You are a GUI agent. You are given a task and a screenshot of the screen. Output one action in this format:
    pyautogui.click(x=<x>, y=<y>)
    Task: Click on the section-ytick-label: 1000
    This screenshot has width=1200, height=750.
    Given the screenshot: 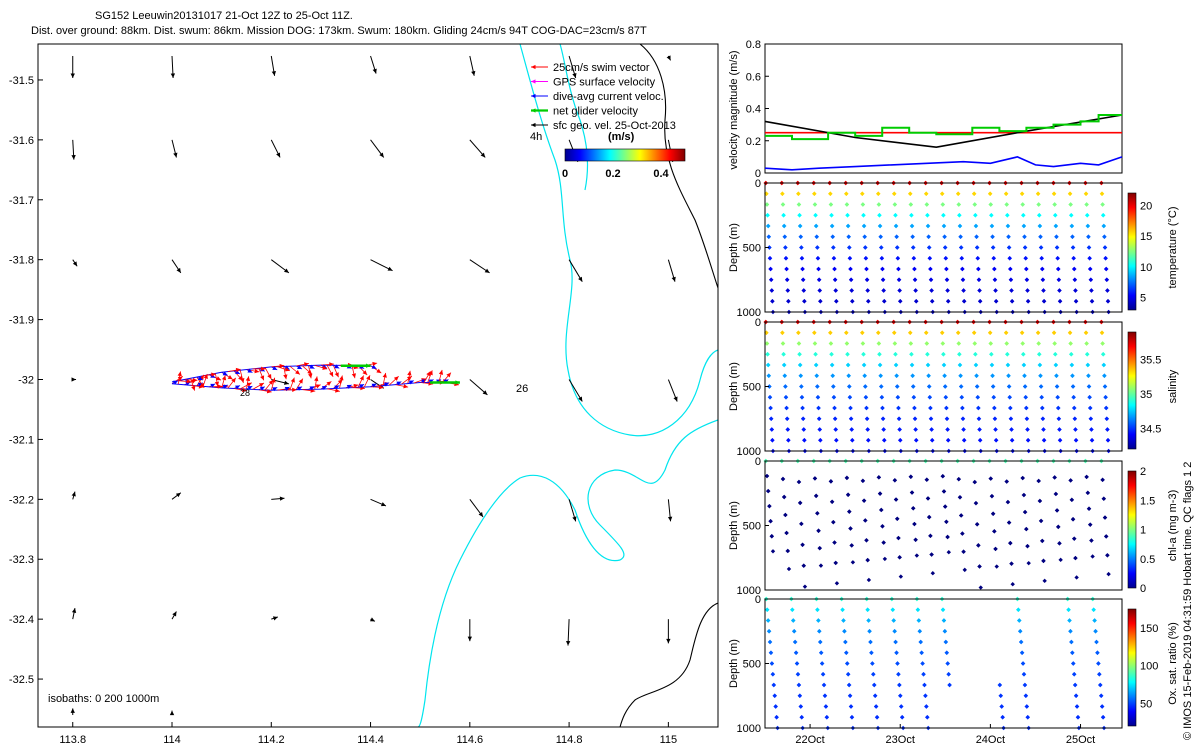 What is the action you would take?
    pyautogui.click(x=749, y=591)
    